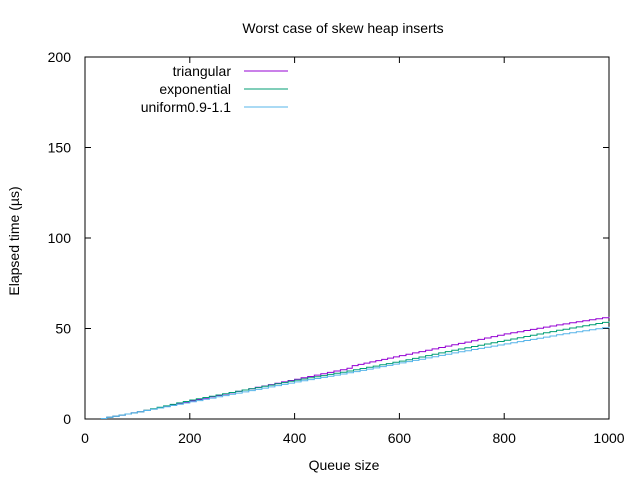 The image size is (640, 480). What do you see at coordinates (60, 148) in the screenshot?
I see `y-tick-label: 150` at bounding box center [60, 148].